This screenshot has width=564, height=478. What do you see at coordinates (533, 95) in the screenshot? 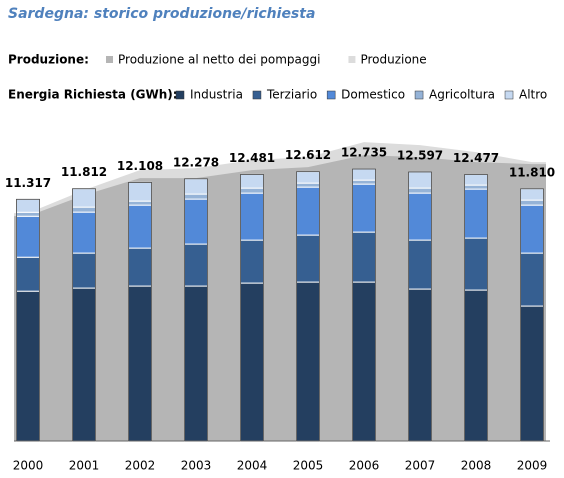
I see `legend-label: Altro` at bounding box center [533, 95].